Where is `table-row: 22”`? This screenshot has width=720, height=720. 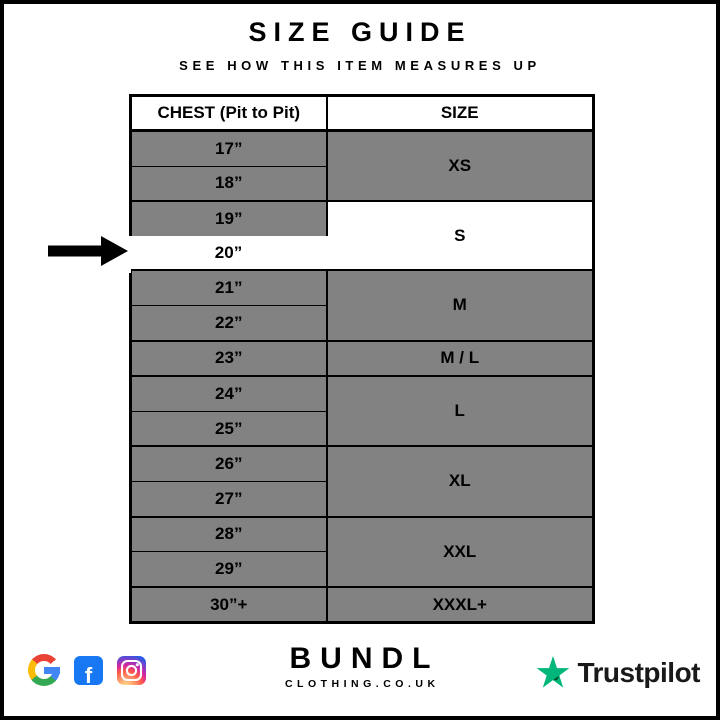 table-row: 22” is located at coordinates (362, 323).